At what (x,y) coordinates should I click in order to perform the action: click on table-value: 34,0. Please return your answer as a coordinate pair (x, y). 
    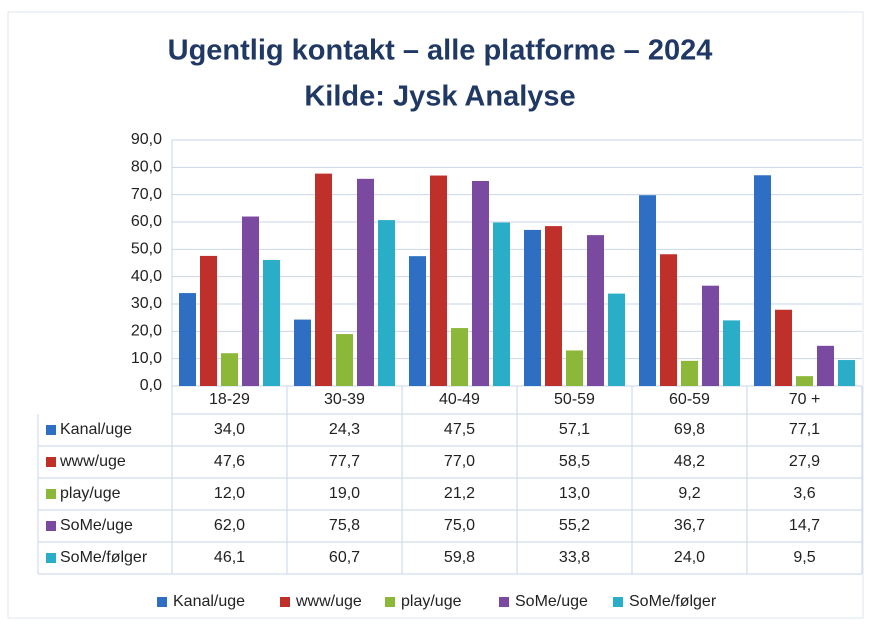
    Looking at the image, I should click on (229, 429).